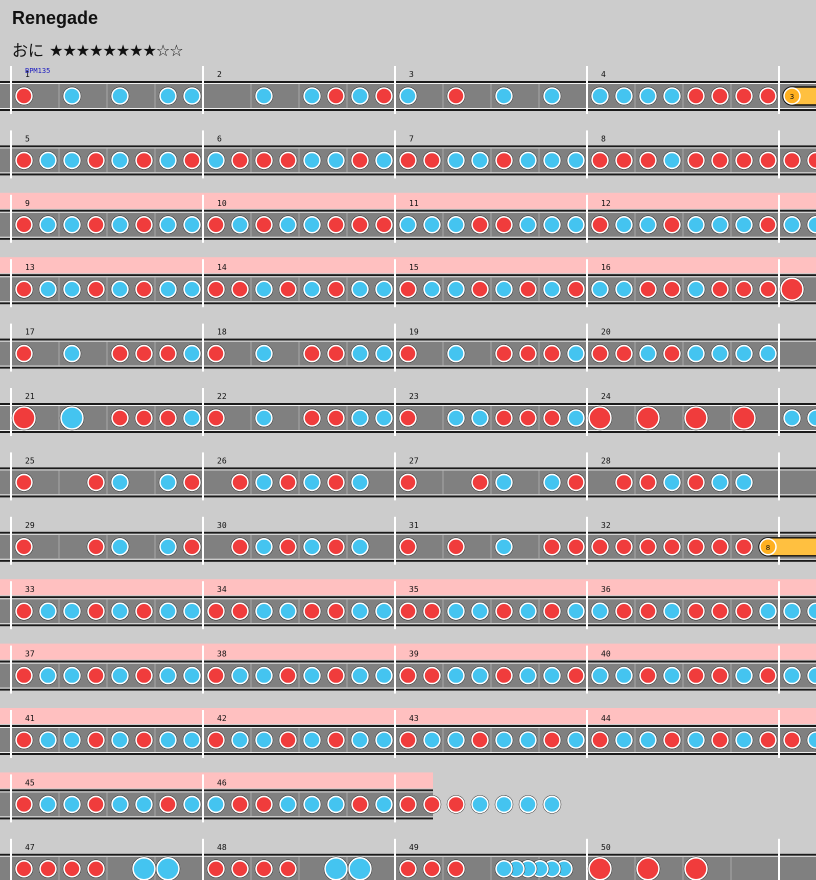 The image size is (816, 880). What do you see at coordinates (30, 718) in the screenshot?
I see `measure-number: 41` at bounding box center [30, 718].